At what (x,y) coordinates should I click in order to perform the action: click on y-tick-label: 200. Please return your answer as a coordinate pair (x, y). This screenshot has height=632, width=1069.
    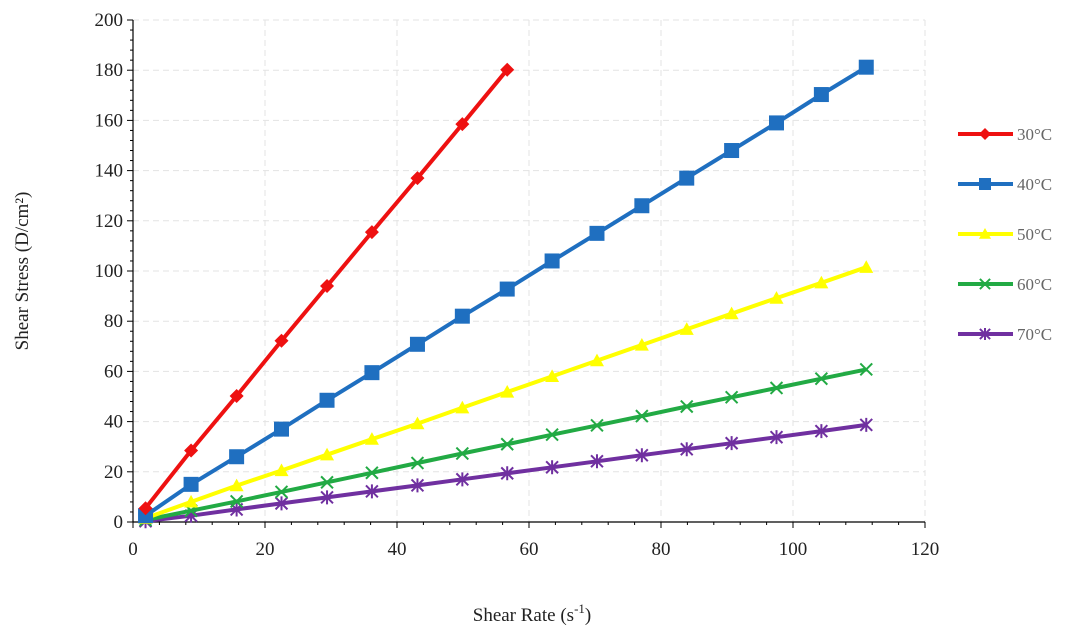
    Looking at the image, I should click on (109, 20).